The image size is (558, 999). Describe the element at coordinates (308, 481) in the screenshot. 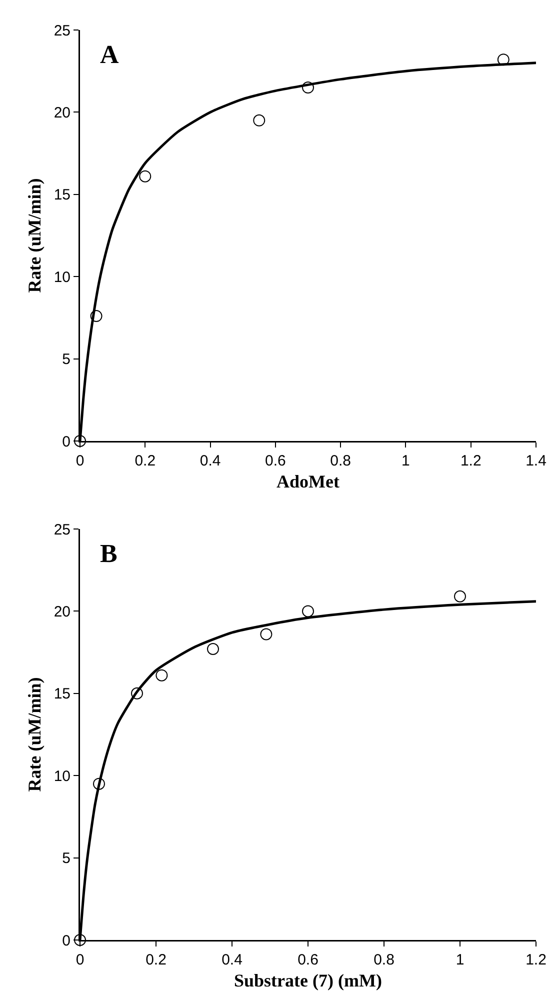

I see `x-axis-title: AdoMet` at that location.